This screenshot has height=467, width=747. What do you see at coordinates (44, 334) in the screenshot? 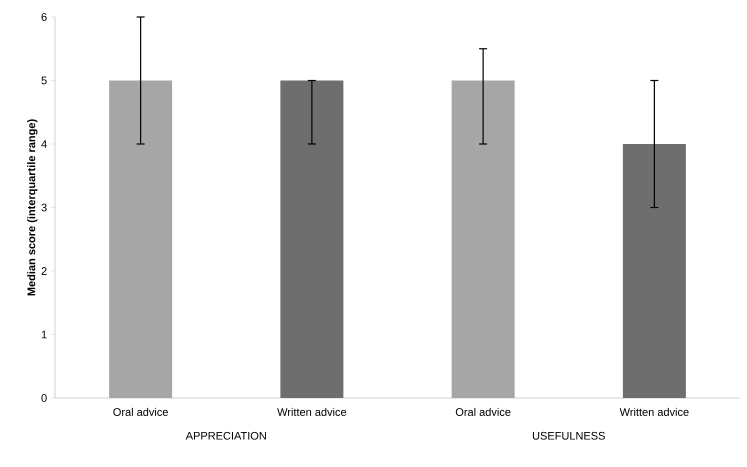
I see `y-tick-label: 1` at bounding box center [44, 334].